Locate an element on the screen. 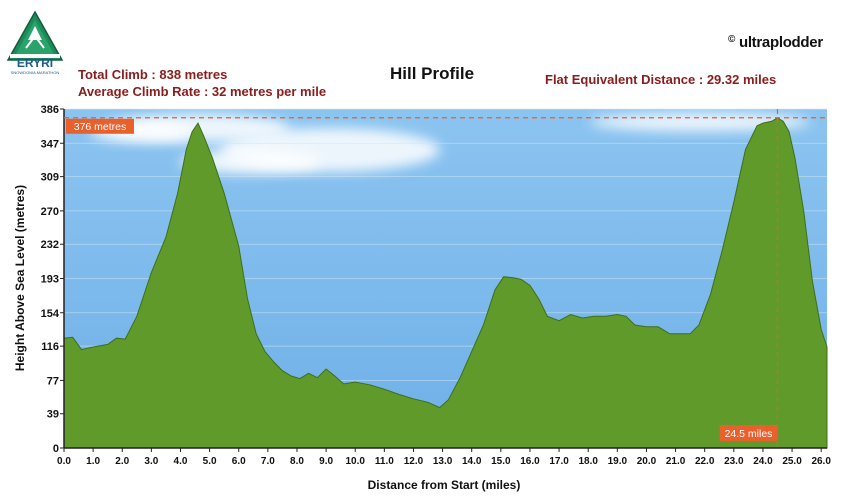 The width and height of the screenshot is (841, 500). flat-equivalent-stat: Flat Equivalent Distance : 29.32 miles is located at coordinates (661, 79).